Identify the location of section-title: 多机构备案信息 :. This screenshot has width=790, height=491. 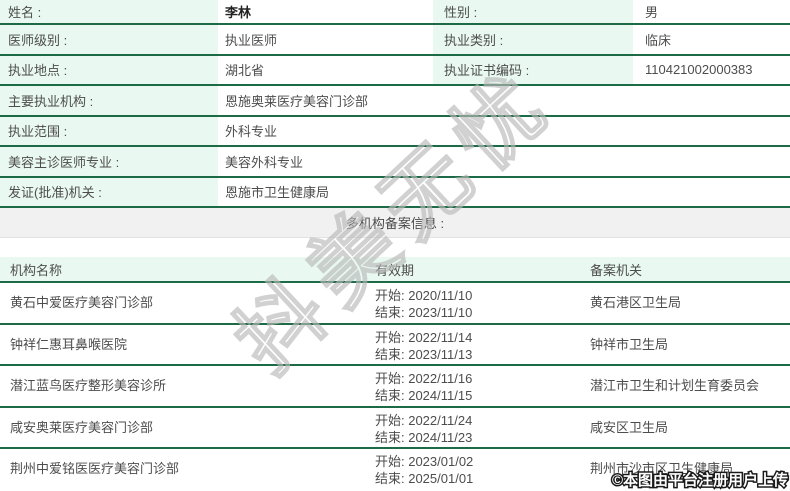
(395, 223).